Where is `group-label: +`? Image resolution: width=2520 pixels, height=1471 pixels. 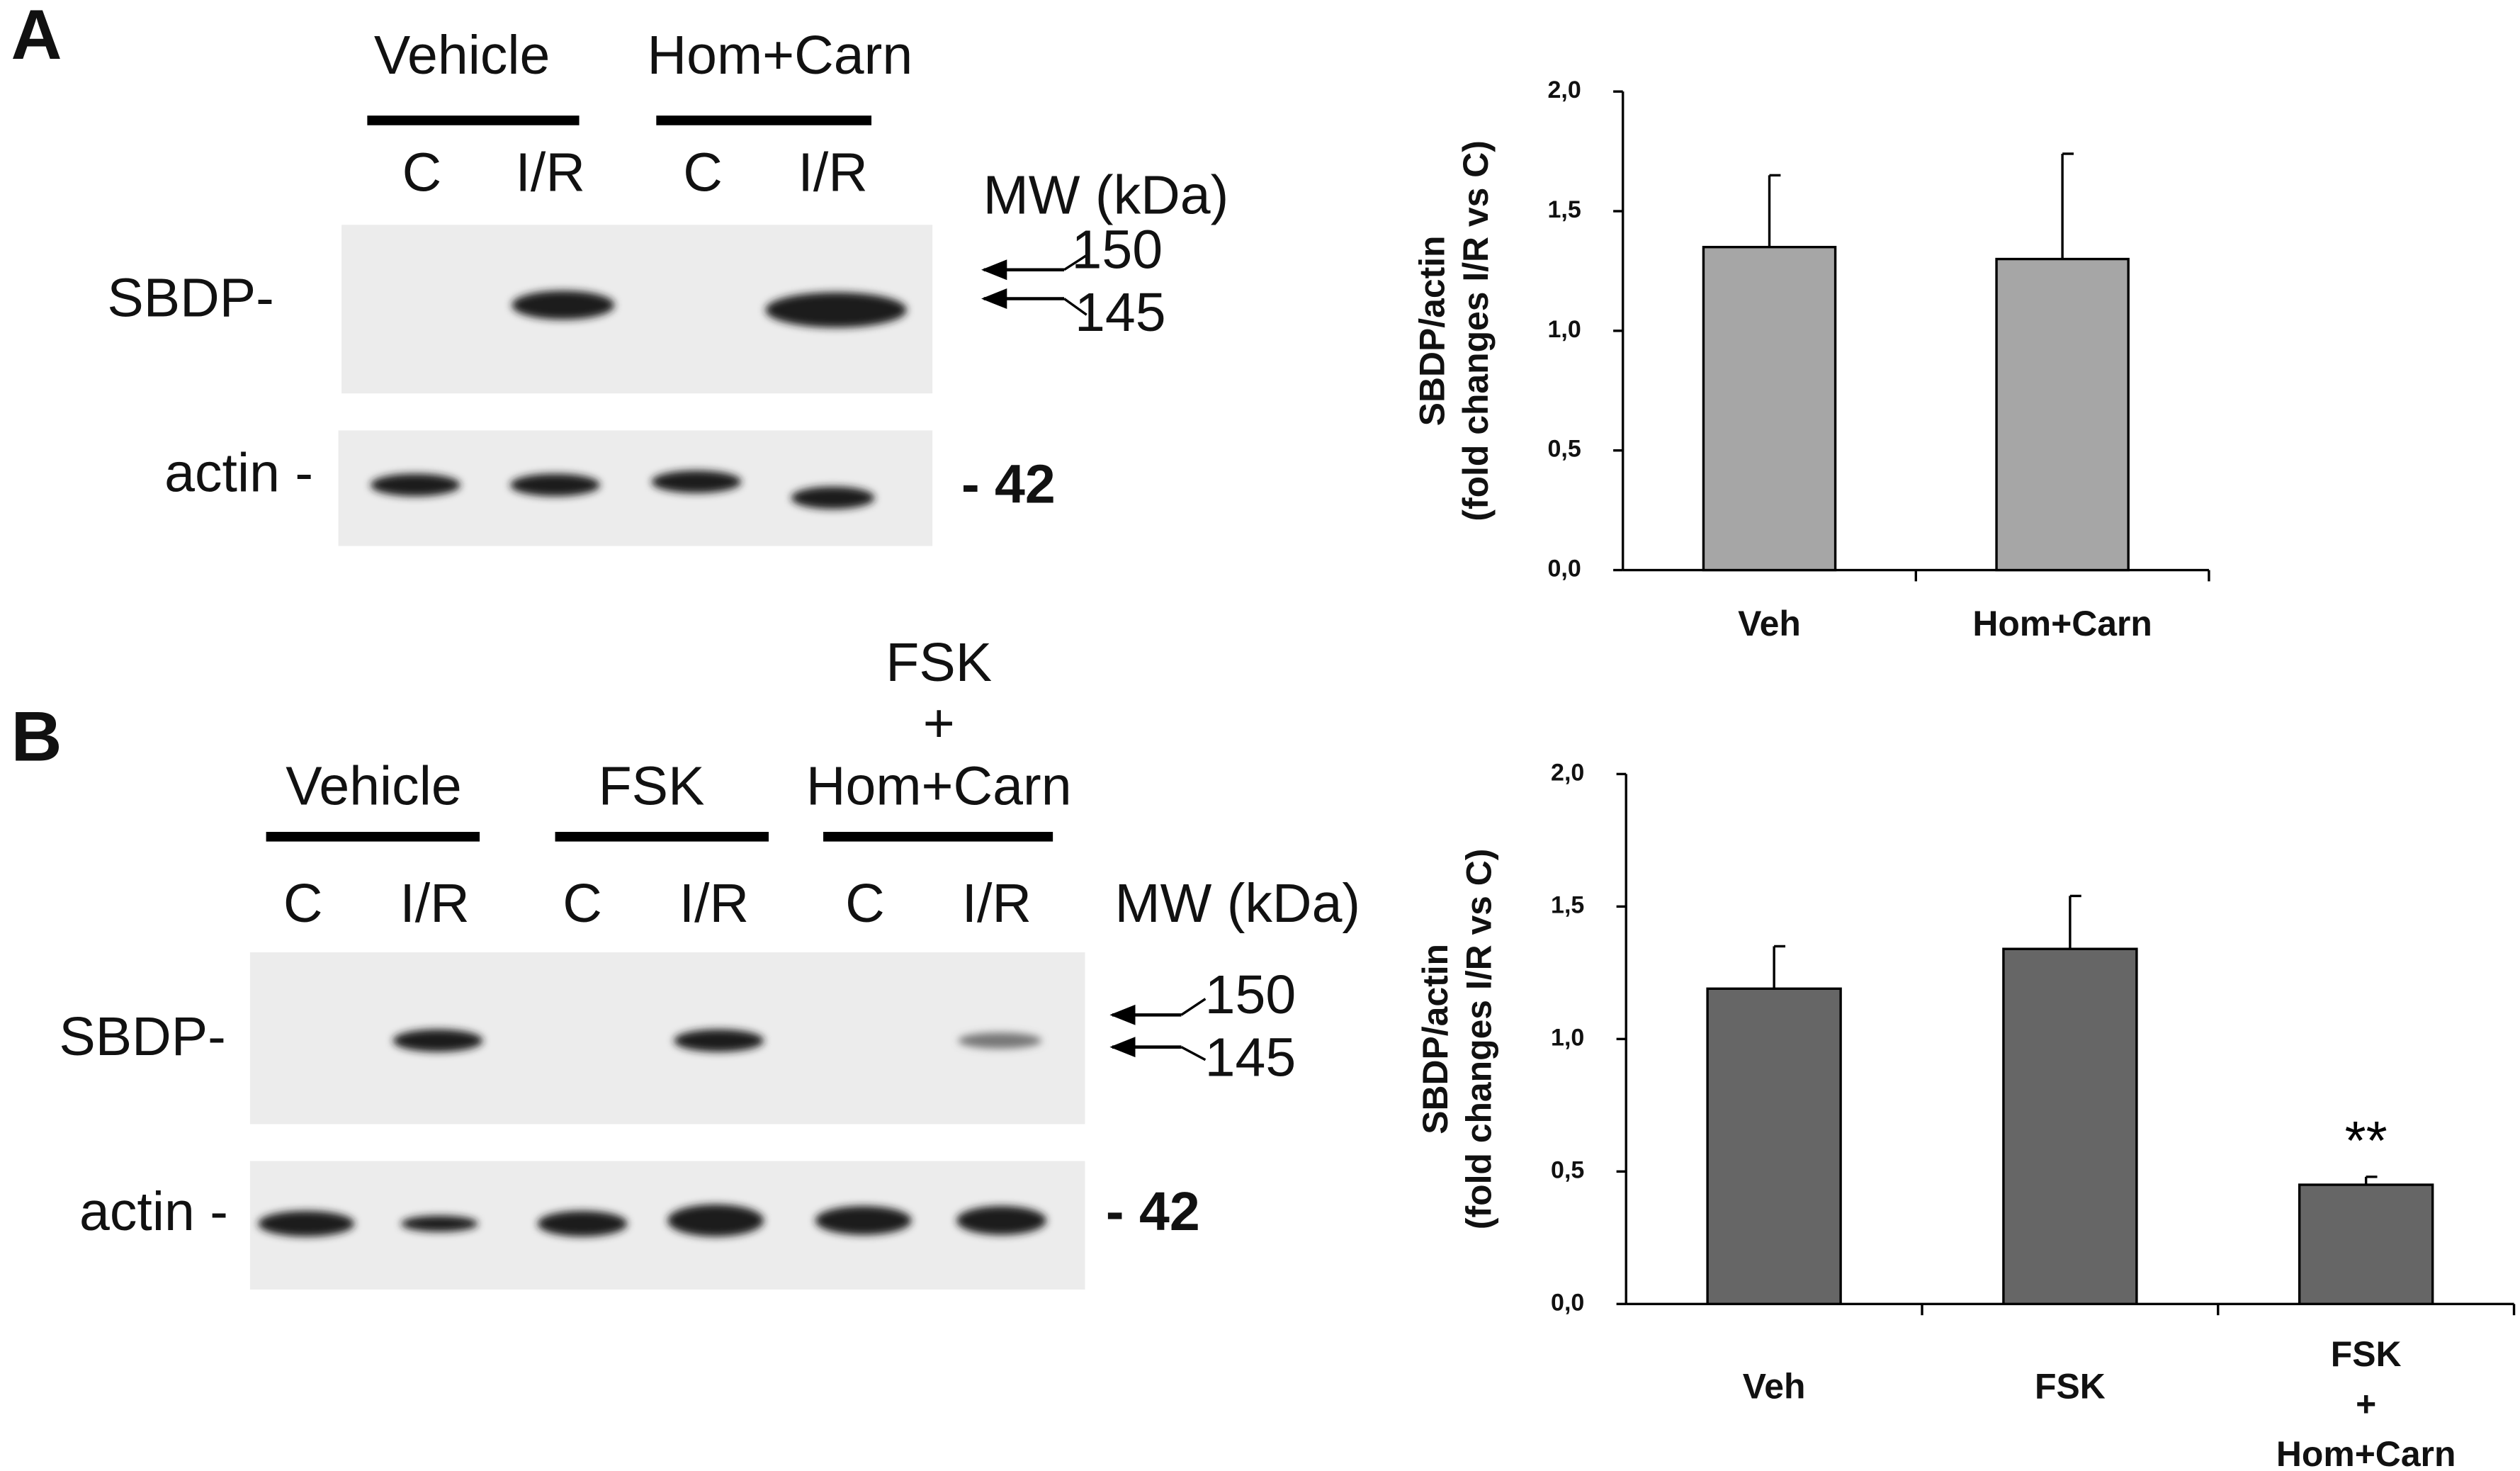
group-label: + is located at coordinates (939, 723).